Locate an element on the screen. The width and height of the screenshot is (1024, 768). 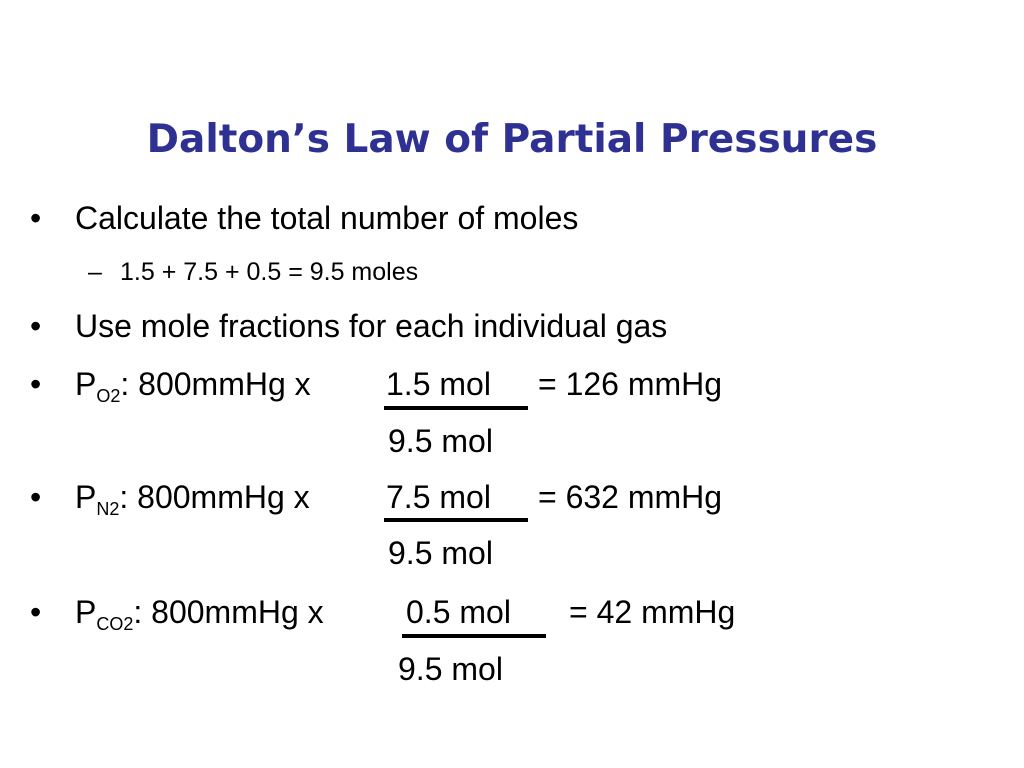
equation-o2-lead: PO2: 800mmHg x is located at coordinates (193, 385).